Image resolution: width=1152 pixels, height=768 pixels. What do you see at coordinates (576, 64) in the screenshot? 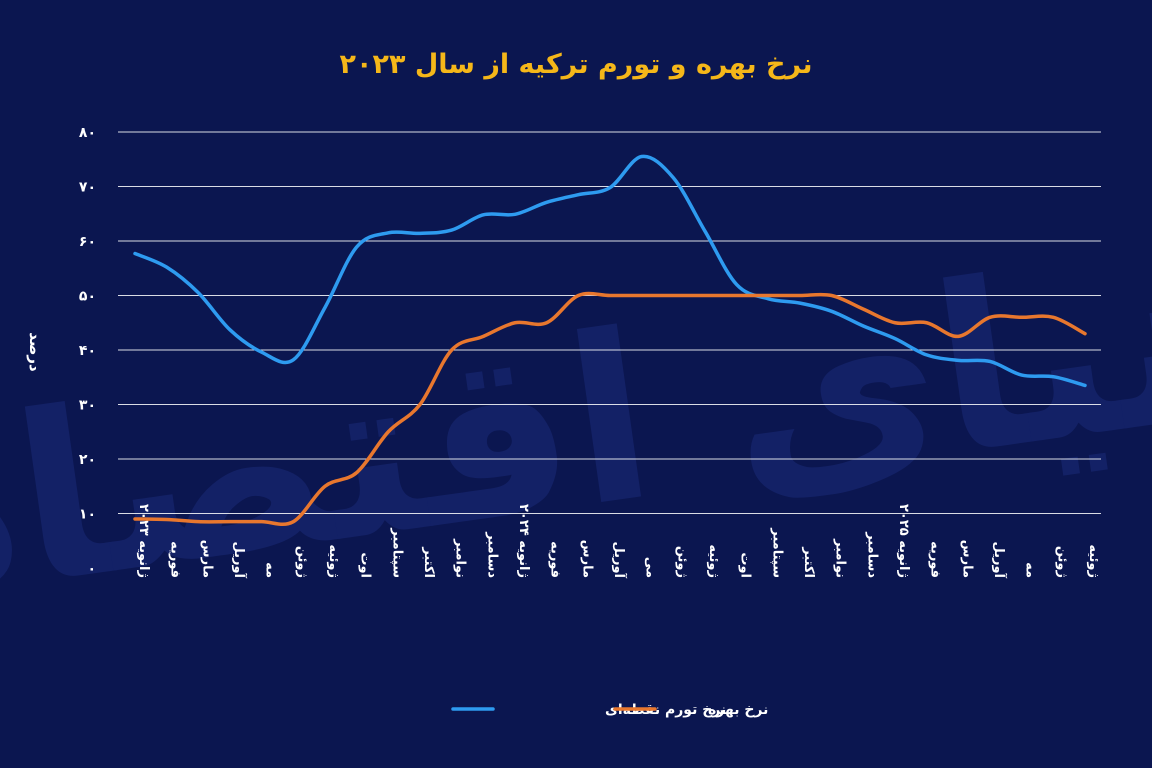
I see `chart-title: نرخ بهره و تورم ترکیه از سال ۲۰۲۳` at bounding box center [576, 64].